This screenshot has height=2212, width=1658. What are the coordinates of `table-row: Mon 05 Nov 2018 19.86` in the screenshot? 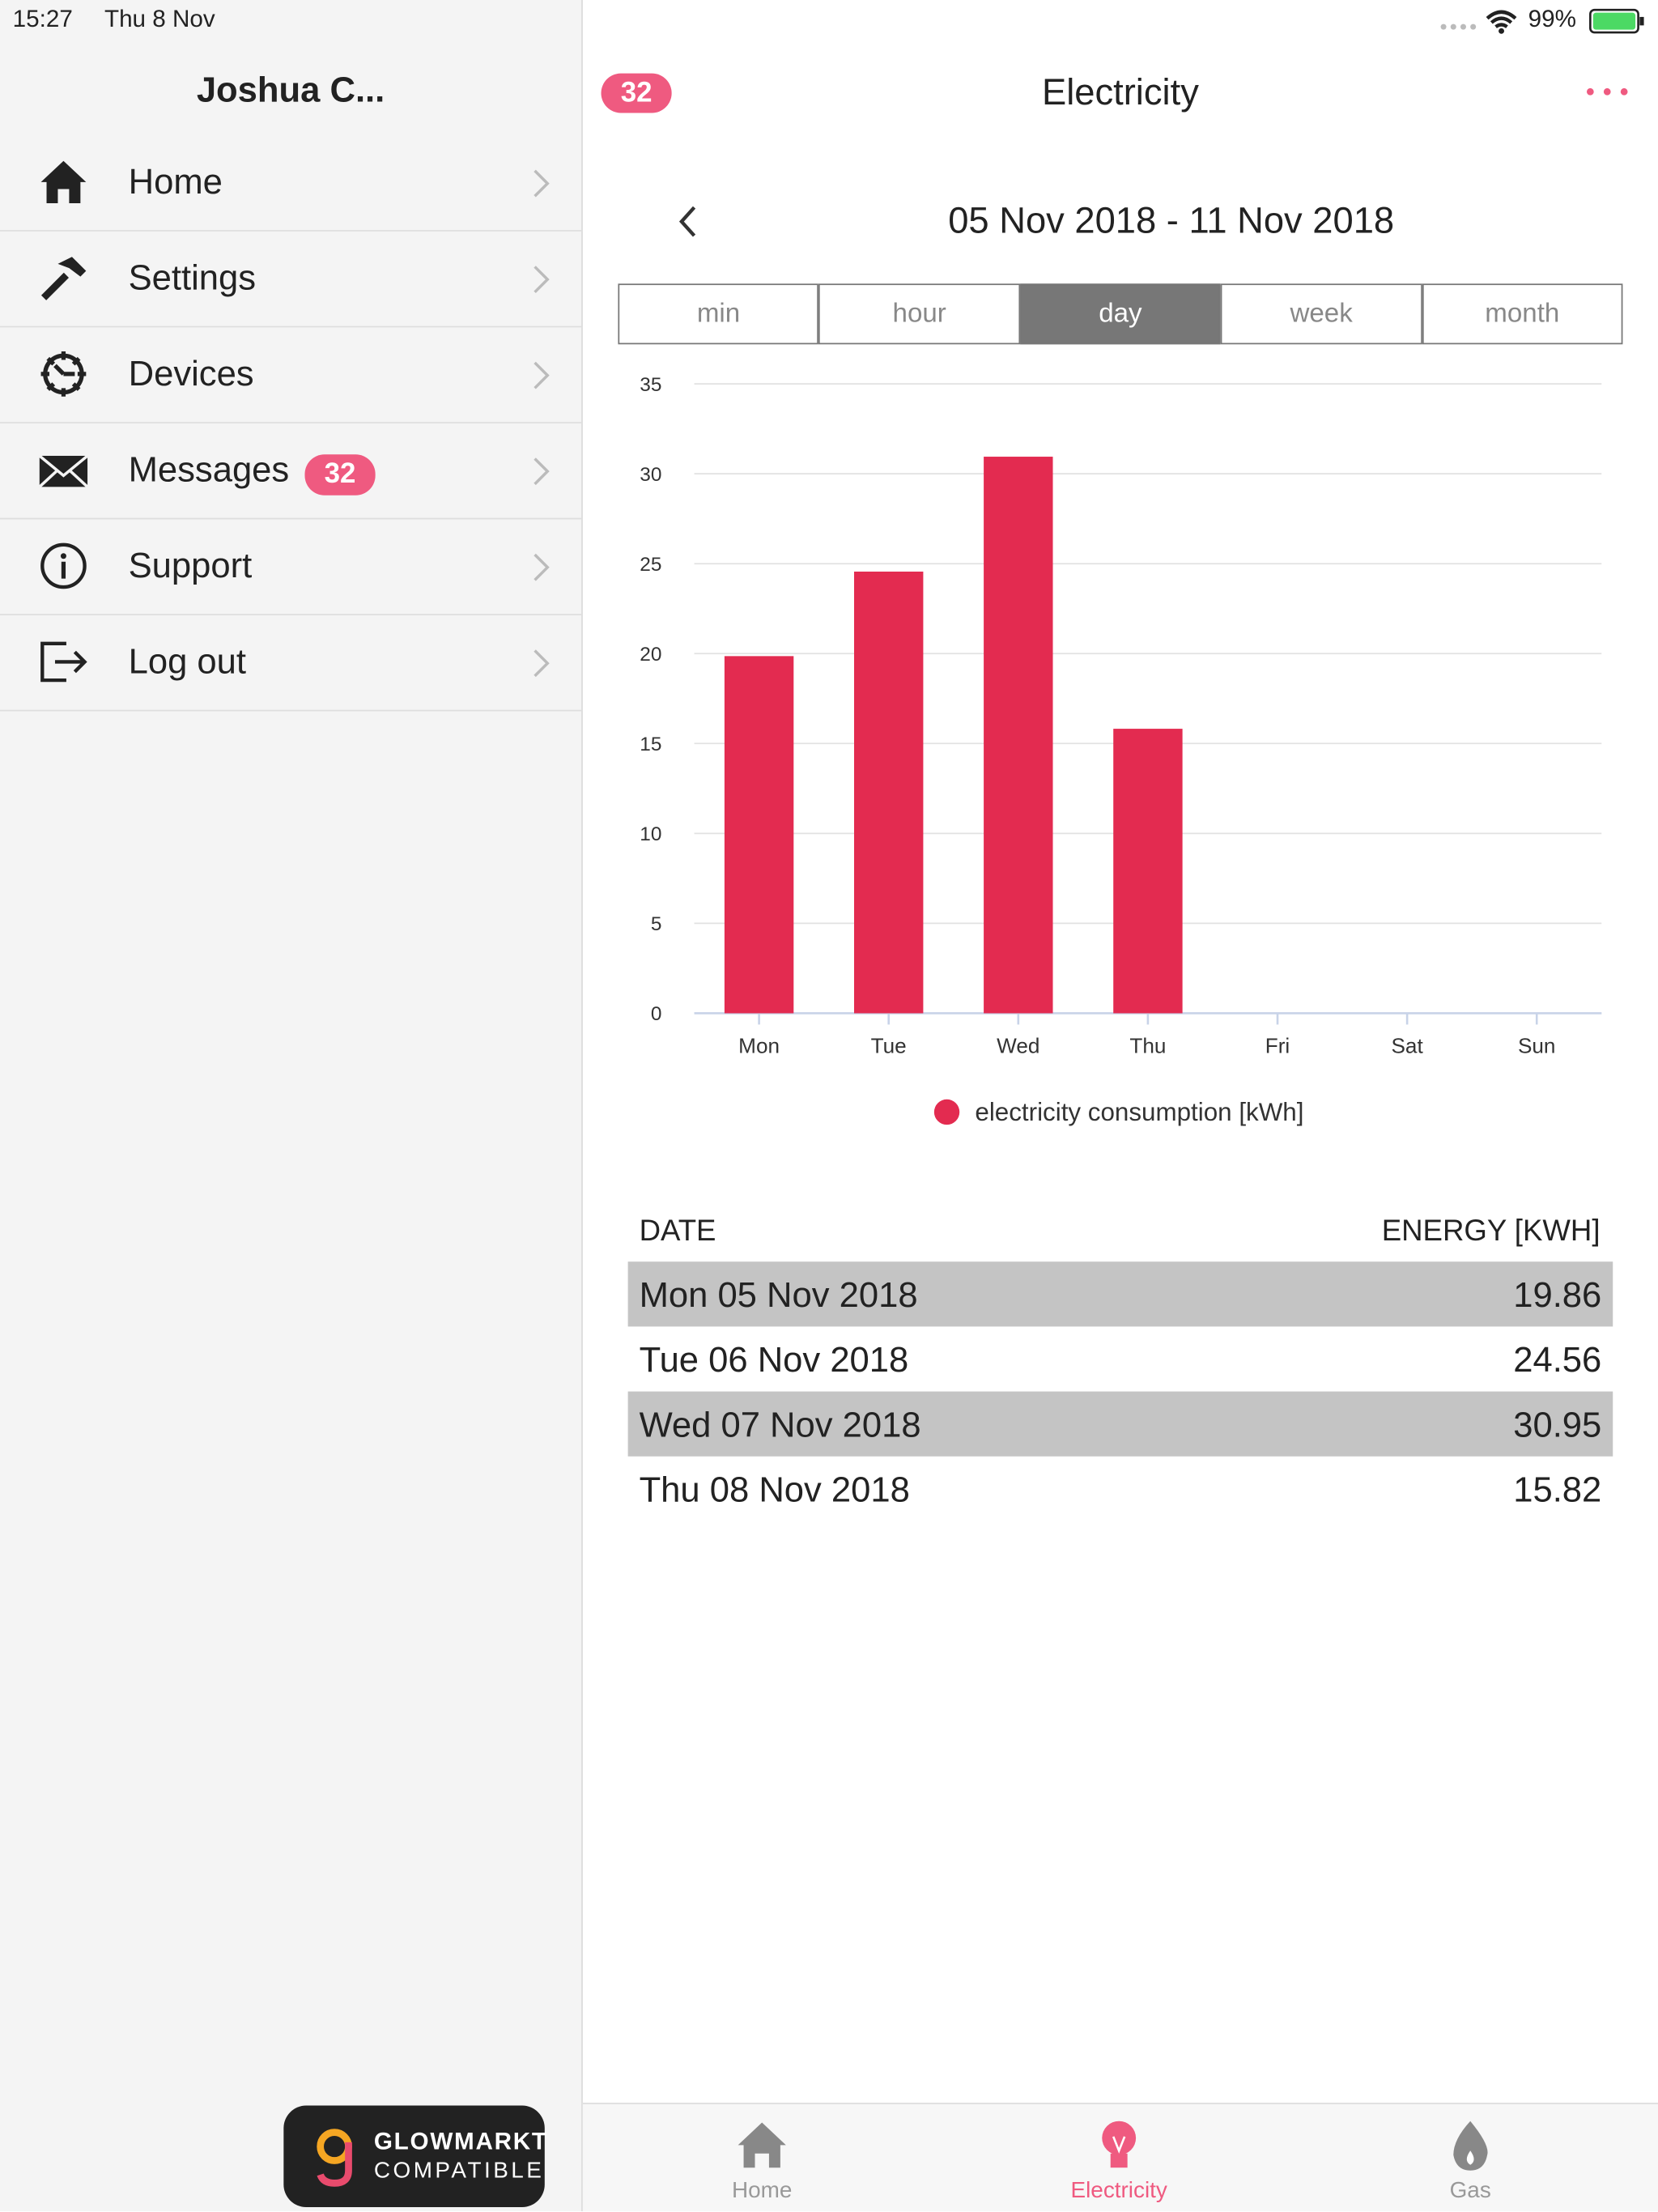 It's located at (1120, 1294).